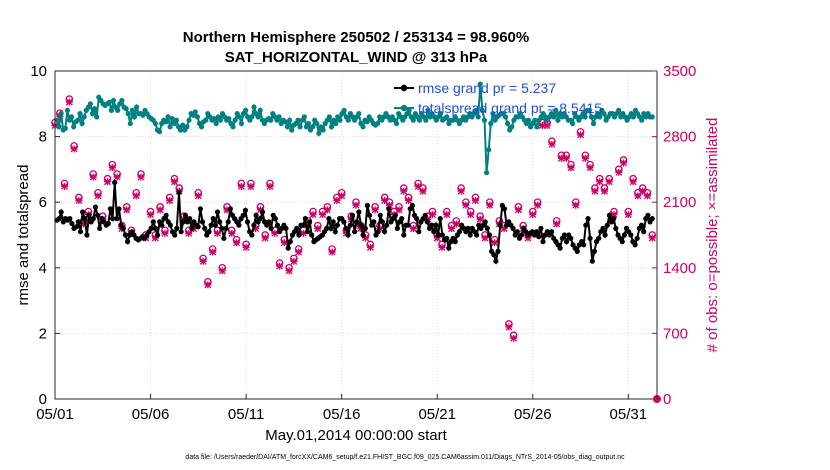 This screenshot has width=830, height=470. I want to click on chart-title-line2: SAT_HORIZONTAL_WIND @ 313 hPa, so click(356, 57).